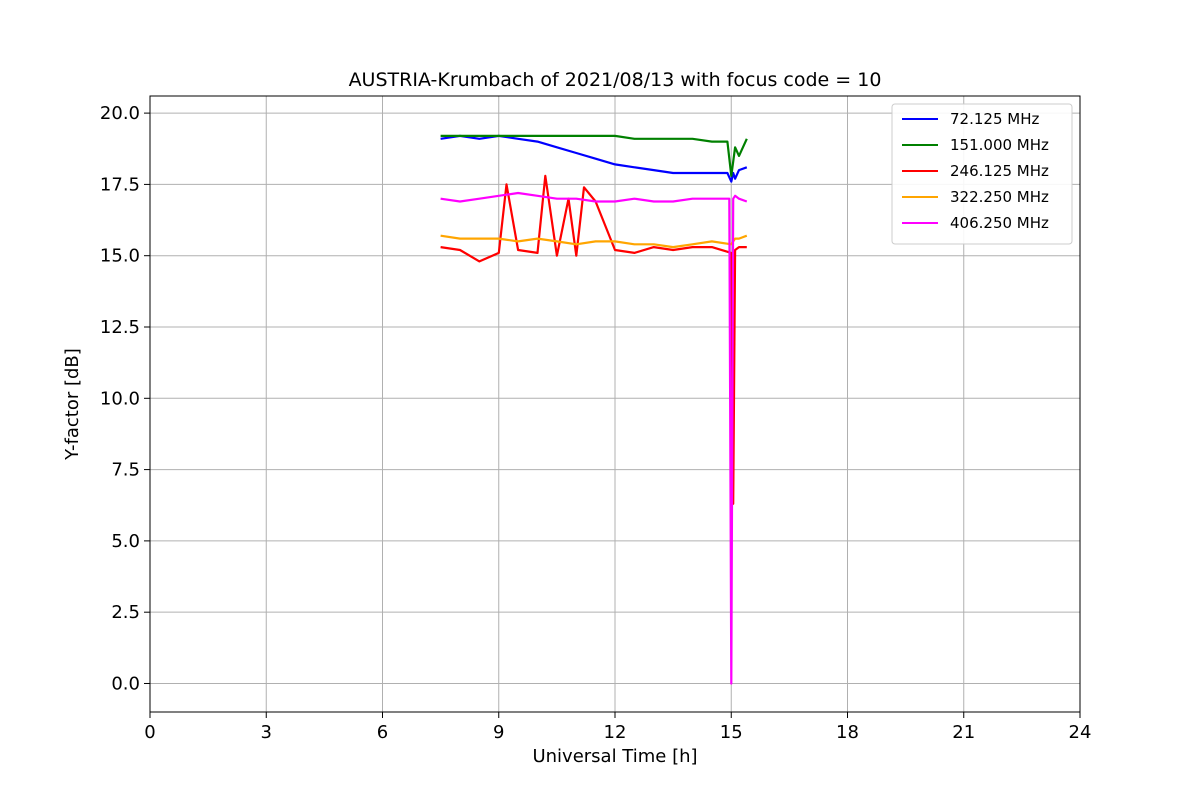 This screenshot has height=800, width=1200. Describe the element at coordinates (125, 541) in the screenshot. I see `y-tick-label: 5.0` at that location.